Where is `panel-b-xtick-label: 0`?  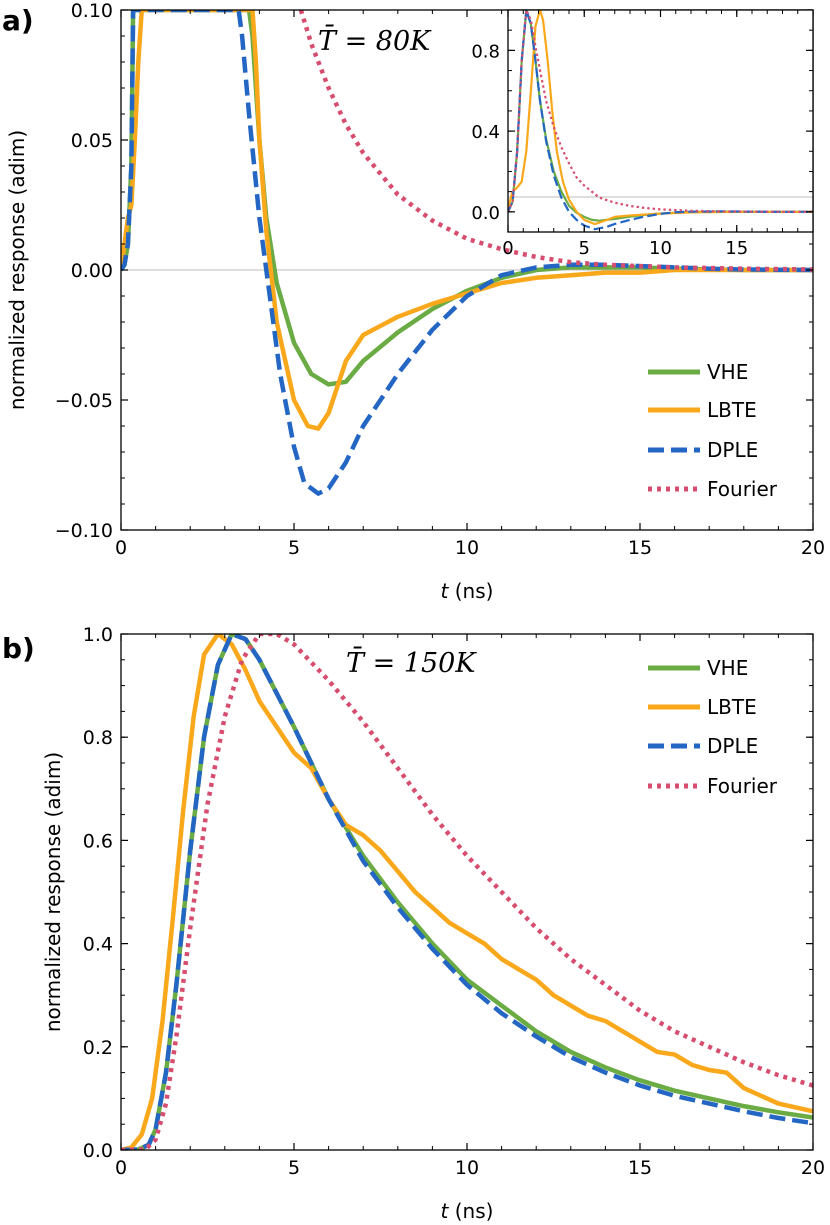 panel-b-xtick-label: 0 is located at coordinates (121, 1168).